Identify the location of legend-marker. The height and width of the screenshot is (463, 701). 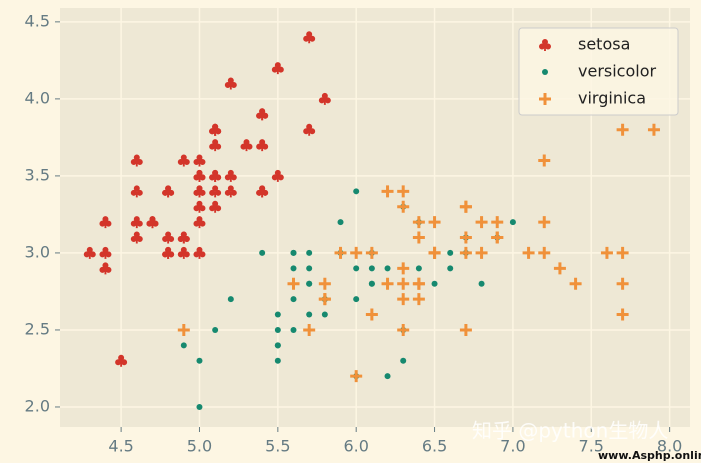
(545, 72).